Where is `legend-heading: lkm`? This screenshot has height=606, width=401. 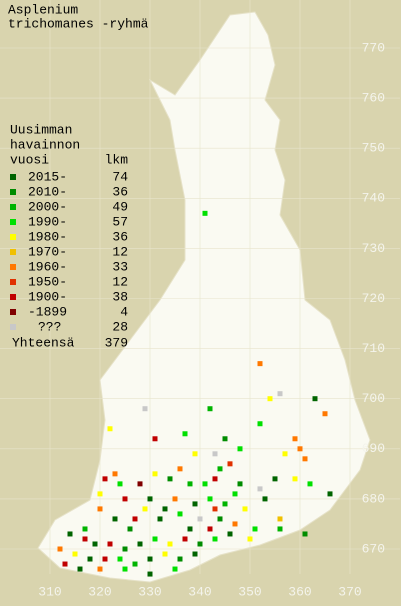
legend-heading: lkm is located at coordinates (117, 159).